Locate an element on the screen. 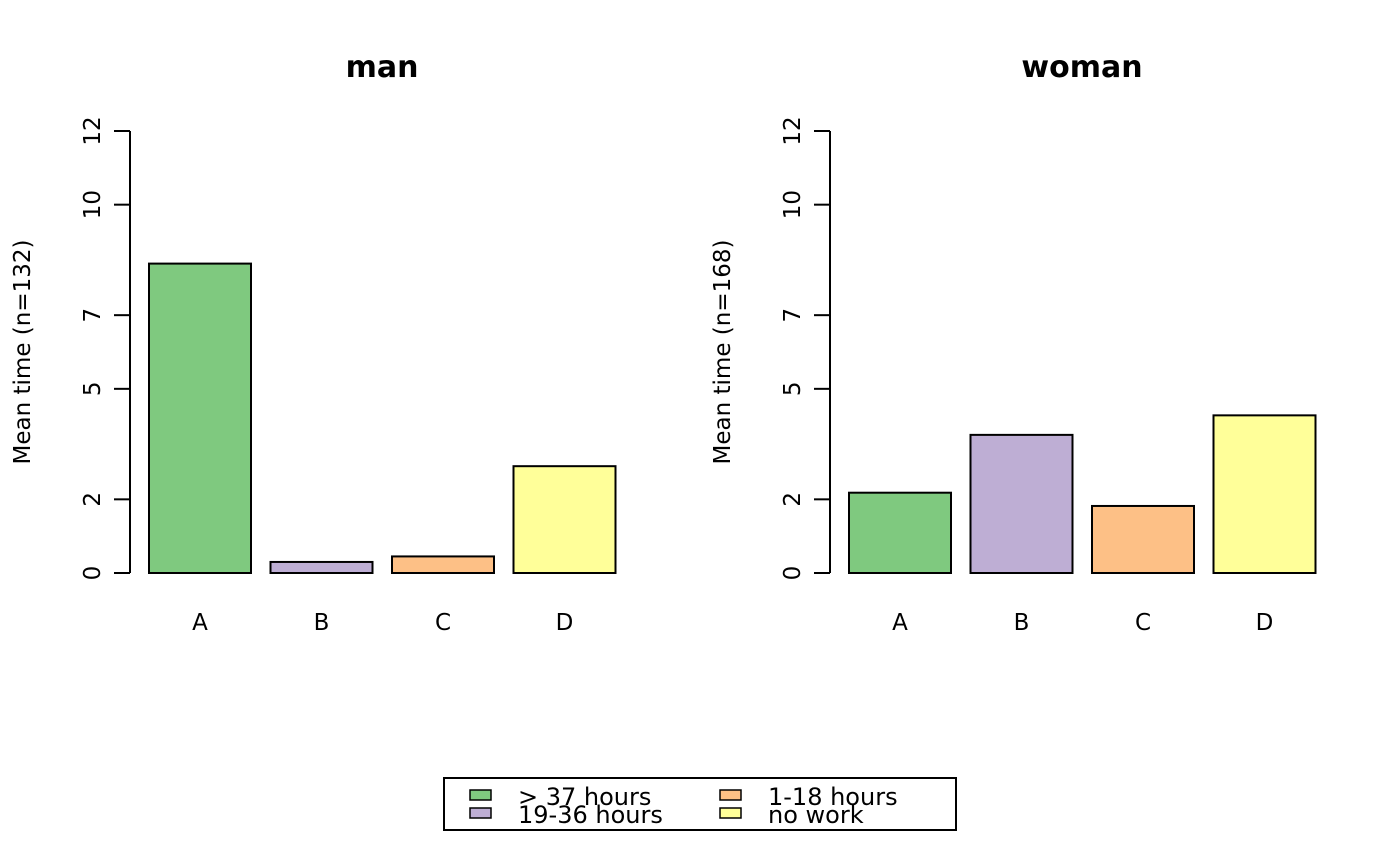 Image resolution: width=1400 pixels, height=866 pixels. legend-item: > 37 hours is located at coordinates (560, 797).